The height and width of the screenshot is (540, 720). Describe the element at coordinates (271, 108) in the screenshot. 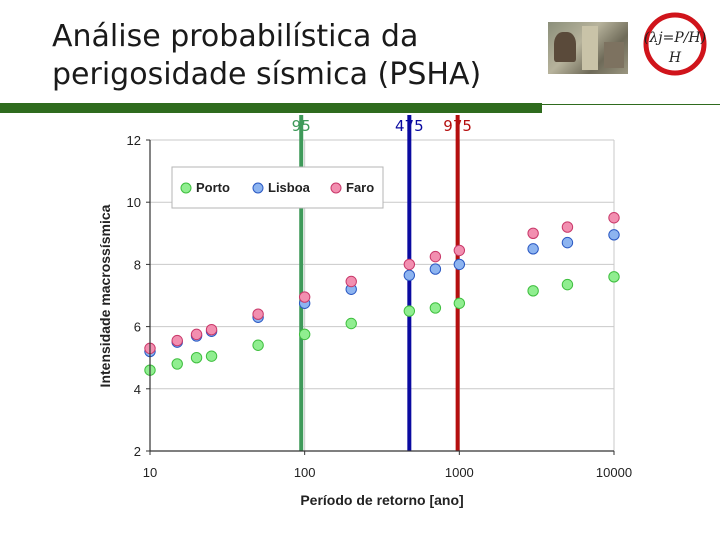

I see `title-underline-bar` at that location.